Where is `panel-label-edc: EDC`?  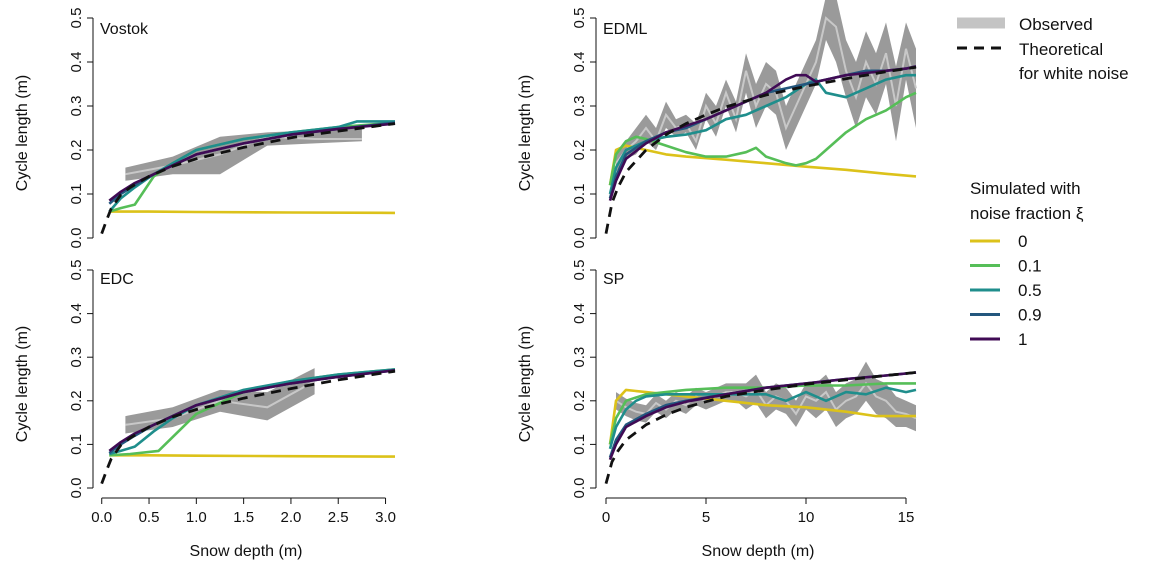
panel-label-edc: EDC is located at coordinates (117, 279).